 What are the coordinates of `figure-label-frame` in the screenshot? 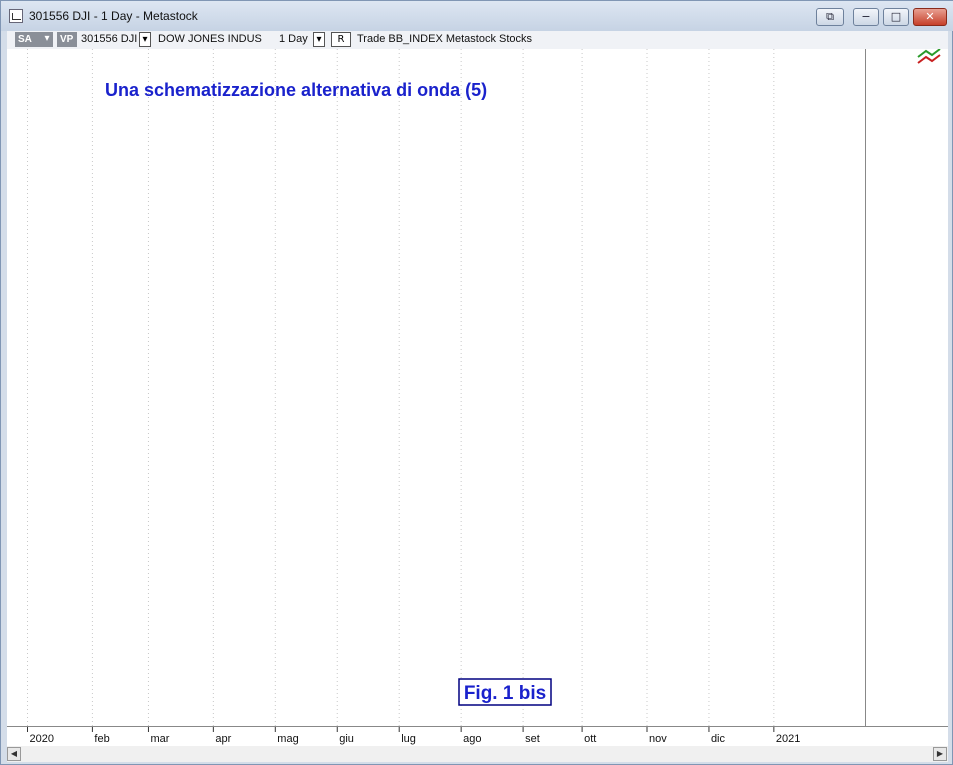 It's located at (505, 692).